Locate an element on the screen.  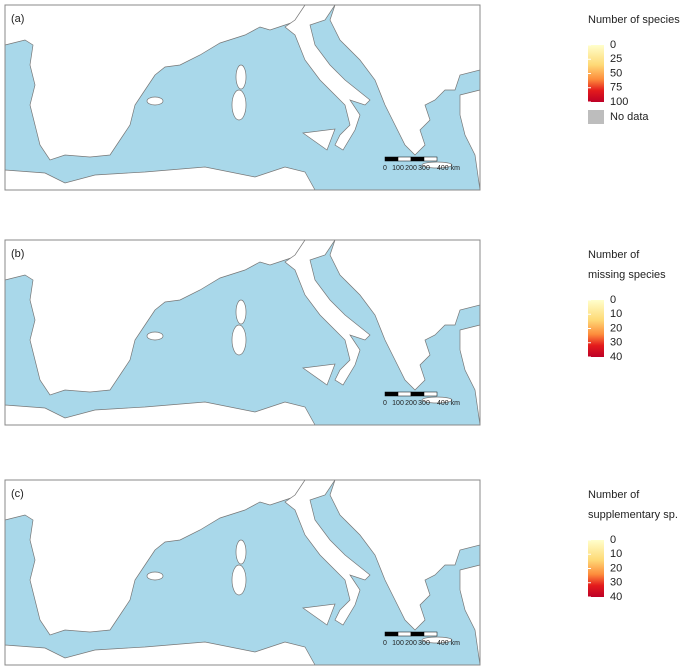
legend-tick-label: 25 is located at coordinates (616, 59).